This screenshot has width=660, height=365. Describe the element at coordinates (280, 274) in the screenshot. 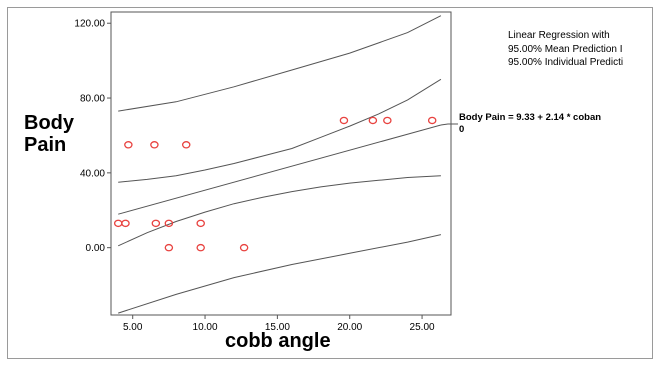

I see `line-individual-lower` at that location.